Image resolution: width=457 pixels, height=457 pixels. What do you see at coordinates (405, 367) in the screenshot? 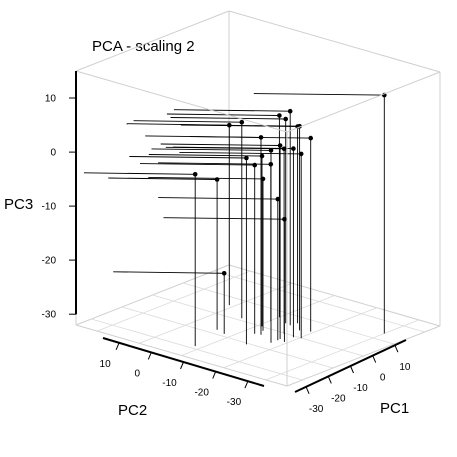
I see `x-tick-label: 10` at bounding box center [405, 367].